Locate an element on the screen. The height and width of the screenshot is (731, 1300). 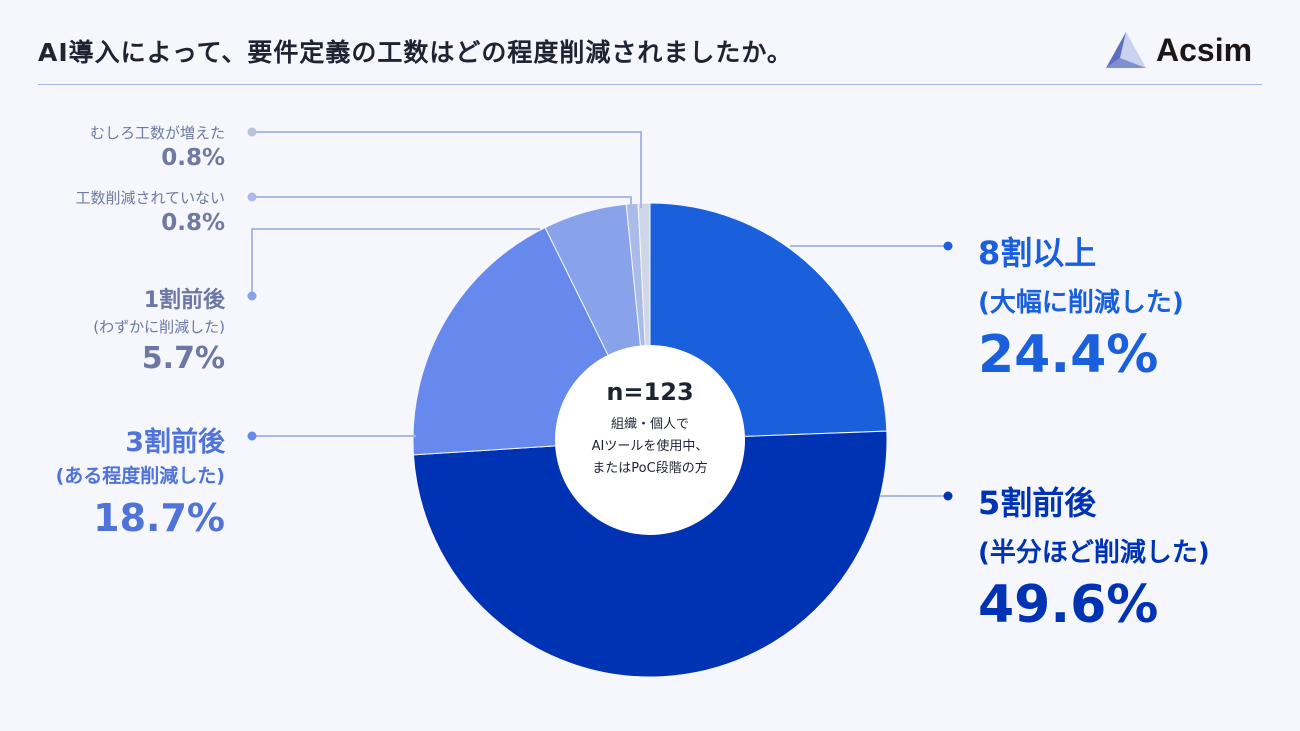
donut-slice is located at coordinates (650, 554).